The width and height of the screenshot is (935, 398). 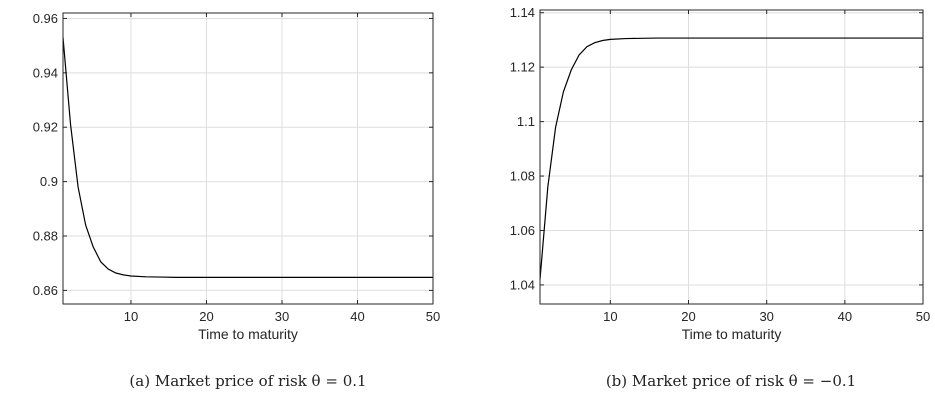 I want to click on y-tick-label: 0.88, so click(x=45, y=236).